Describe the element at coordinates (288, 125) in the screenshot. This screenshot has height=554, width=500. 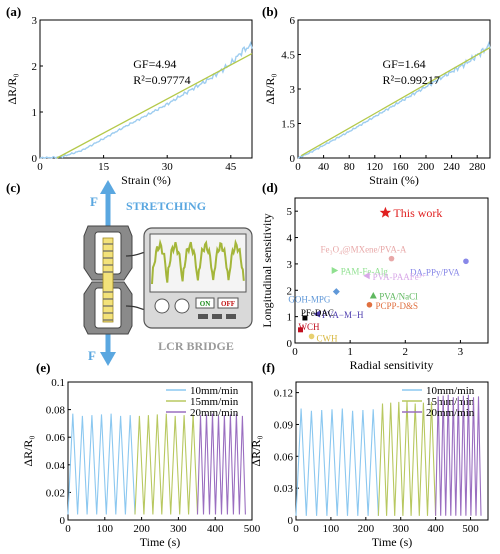
I see `y-tick-label: 1.5` at that location.